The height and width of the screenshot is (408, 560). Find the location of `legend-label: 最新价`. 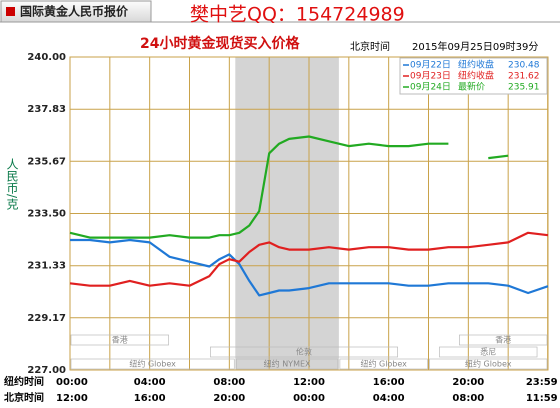

legend-label: 最新价 is located at coordinates (471, 87).